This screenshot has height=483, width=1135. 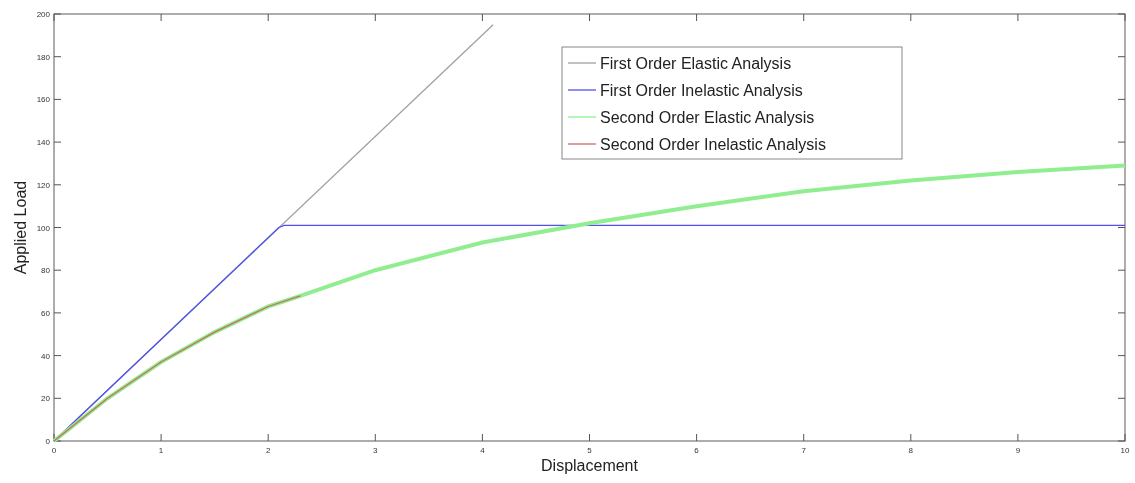 What do you see at coordinates (177, 368) in the screenshot?
I see `line-series` at bounding box center [177, 368].